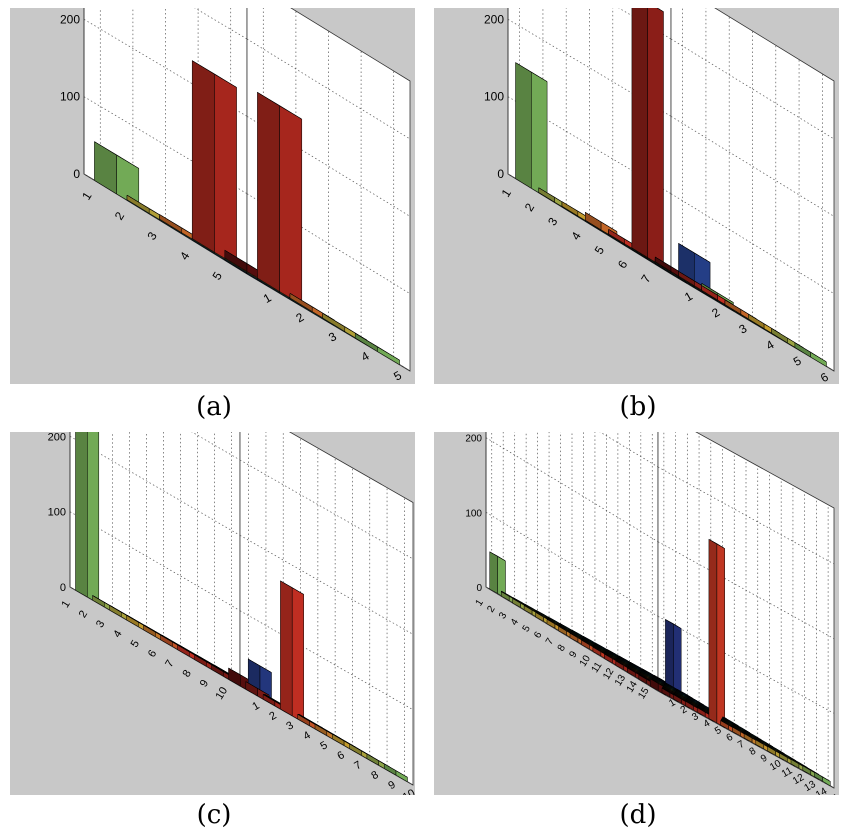  What do you see at coordinates (716, 633) in the screenshot?
I see `bar-r6-c15` at bounding box center [716, 633].